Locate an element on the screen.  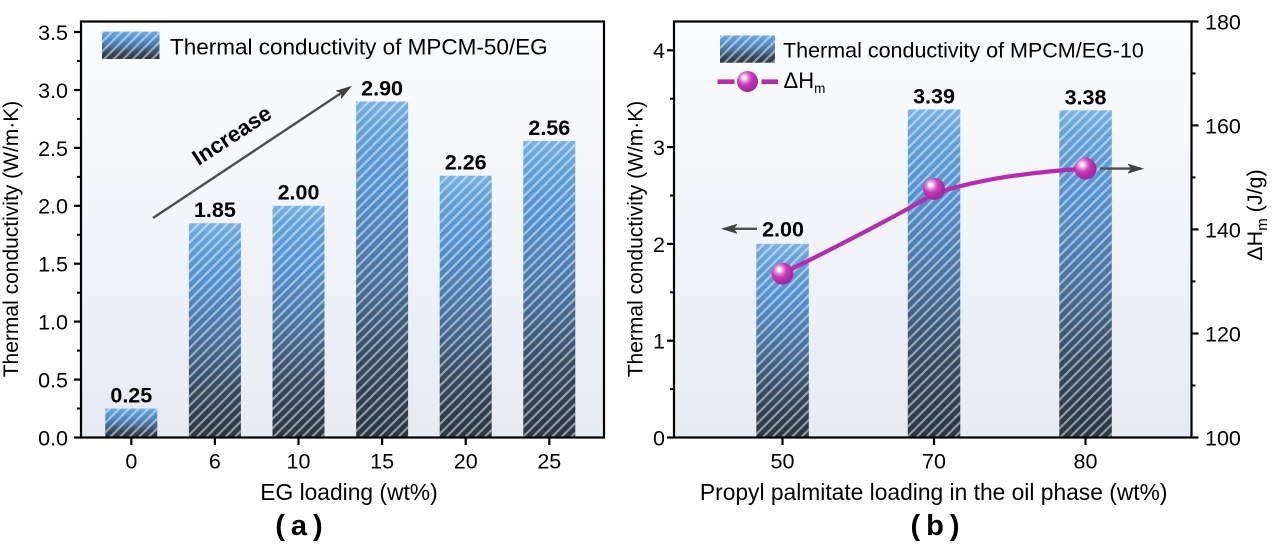
svg-text: 0.0 is located at coordinates (53, 438).